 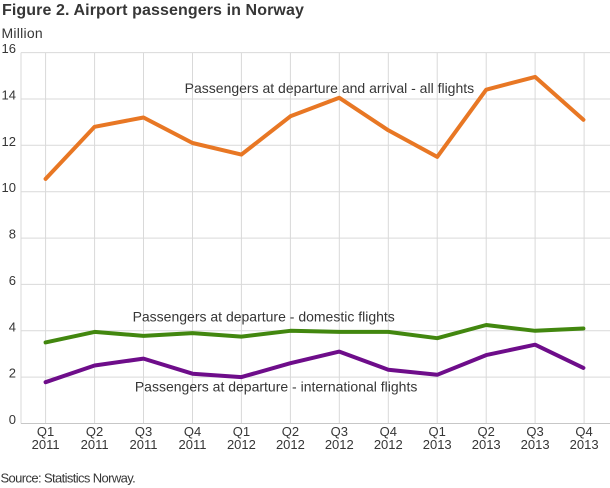 I want to click on svg-text: 14, so click(x=9, y=95).